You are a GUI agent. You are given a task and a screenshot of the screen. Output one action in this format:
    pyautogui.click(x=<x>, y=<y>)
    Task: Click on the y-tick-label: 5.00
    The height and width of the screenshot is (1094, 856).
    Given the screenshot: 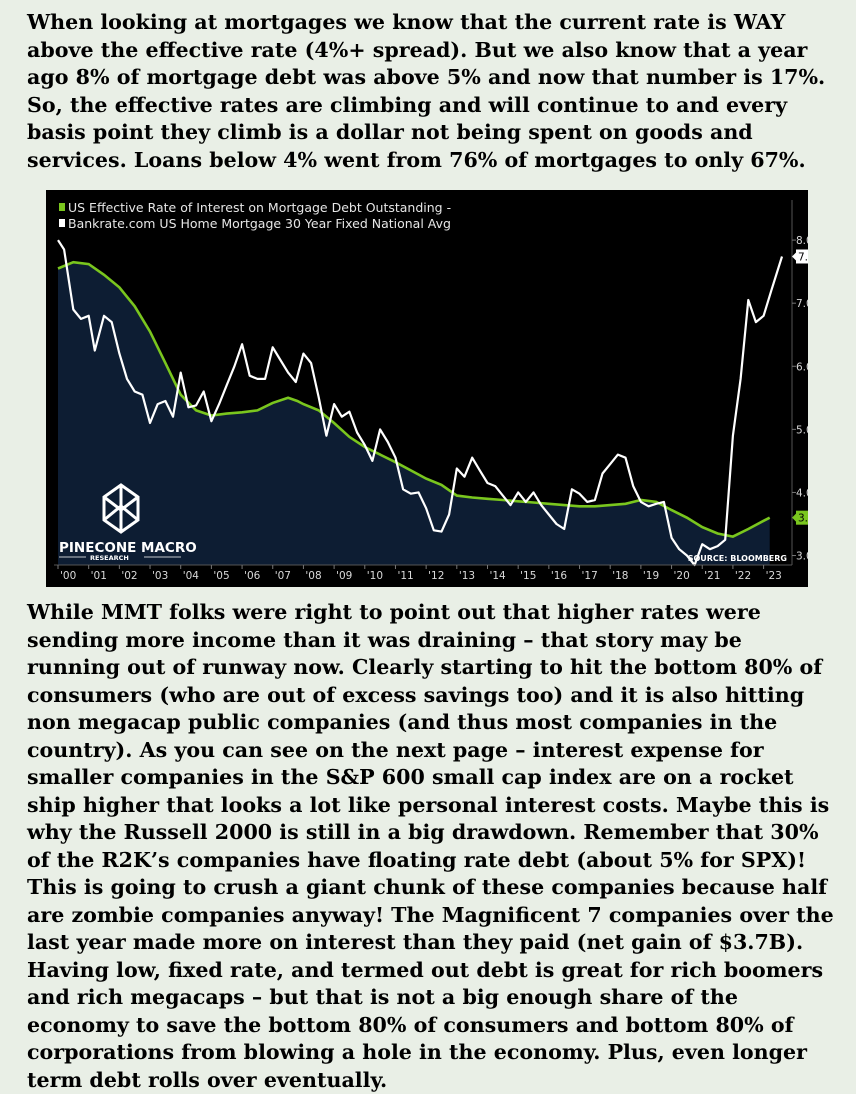 What is the action you would take?
    pyautogui.click(x=802, y=430)
    